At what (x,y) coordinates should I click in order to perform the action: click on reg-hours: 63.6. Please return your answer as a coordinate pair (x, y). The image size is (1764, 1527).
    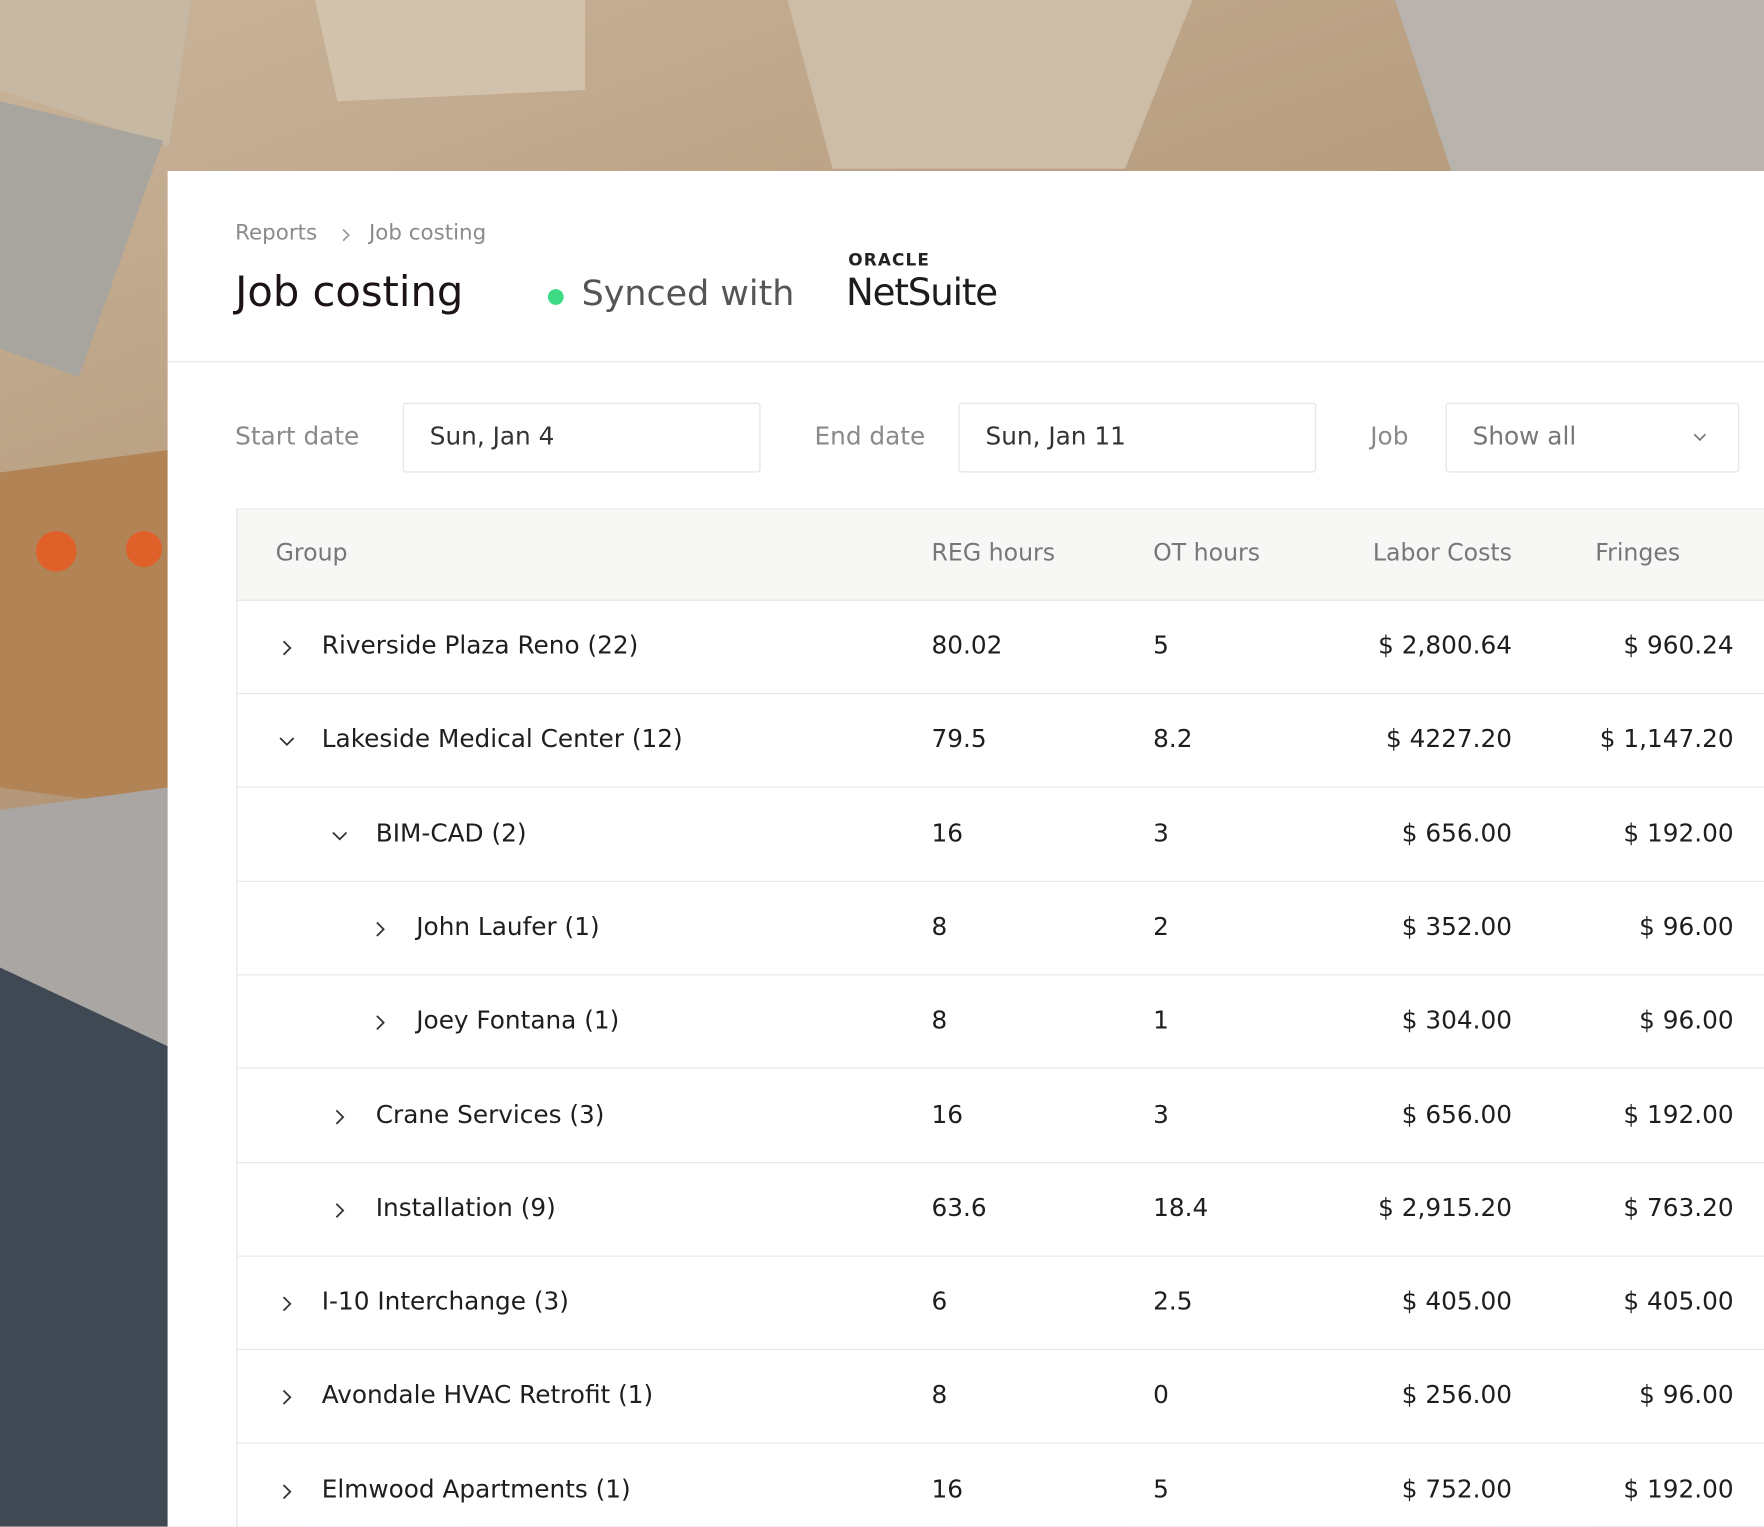
    Looking at the image, I should click on (959, 1208).